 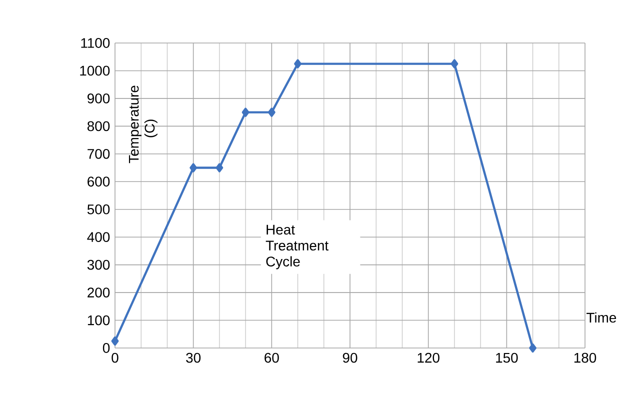 What do you see at coordinates (99, 99) in the screenshot?
I see `y-tick-label: 900` at bounding box center [99, 99].